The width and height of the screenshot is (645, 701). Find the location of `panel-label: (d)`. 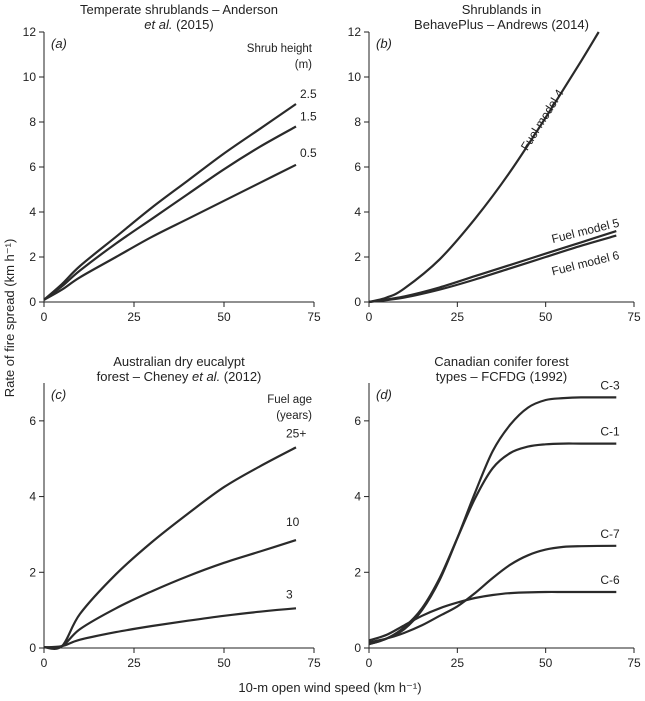

panel-label: (d) is located at coordinates (384, 394).